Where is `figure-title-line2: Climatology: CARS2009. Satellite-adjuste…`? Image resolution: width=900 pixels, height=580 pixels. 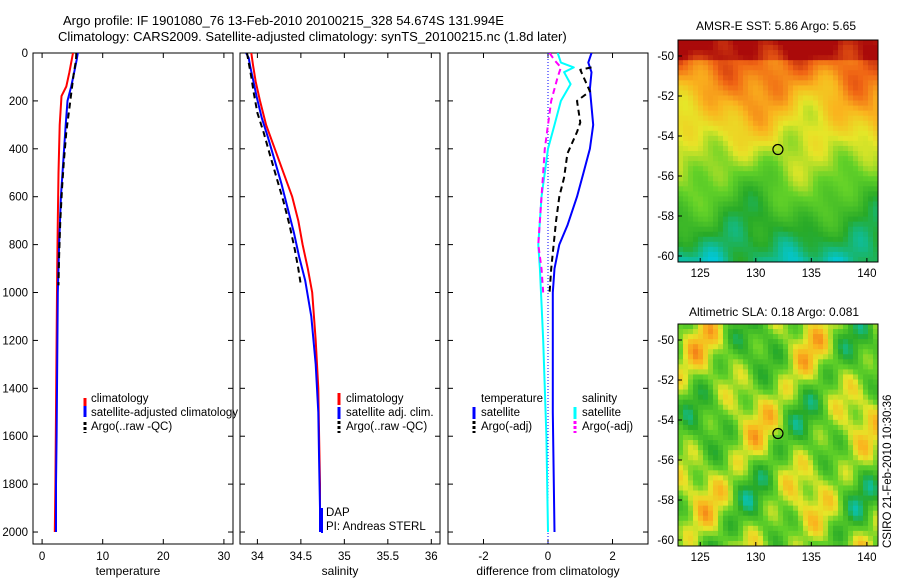
figure-title-line2: Climatology: CARS2009. Satellite-adjuste… is located at coordinates (312, 36).